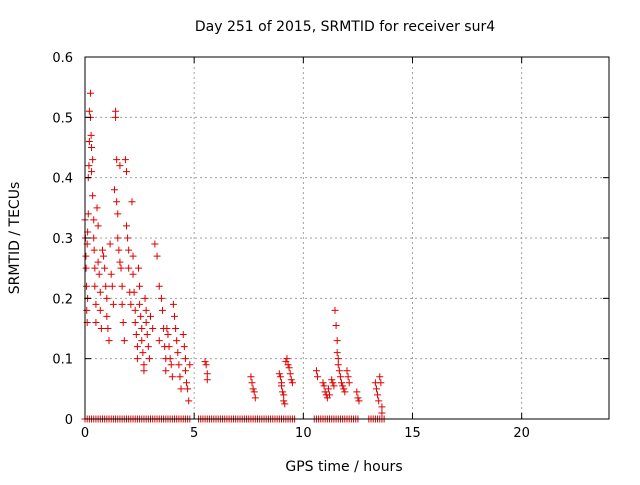 The height and width of the screenshot is (485, 640). What do you see at coordinates (15, 238) in the screenshot?
I see `y-axis-label: SRMTID / TECUs` at bounding box center [15, 238].